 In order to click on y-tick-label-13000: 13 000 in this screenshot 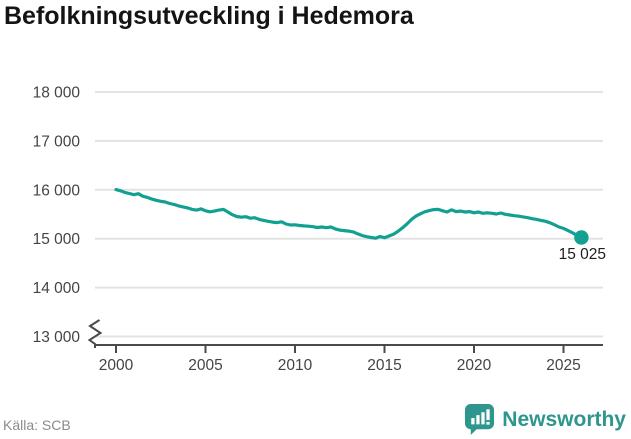, I will do `click(57, 337)`.